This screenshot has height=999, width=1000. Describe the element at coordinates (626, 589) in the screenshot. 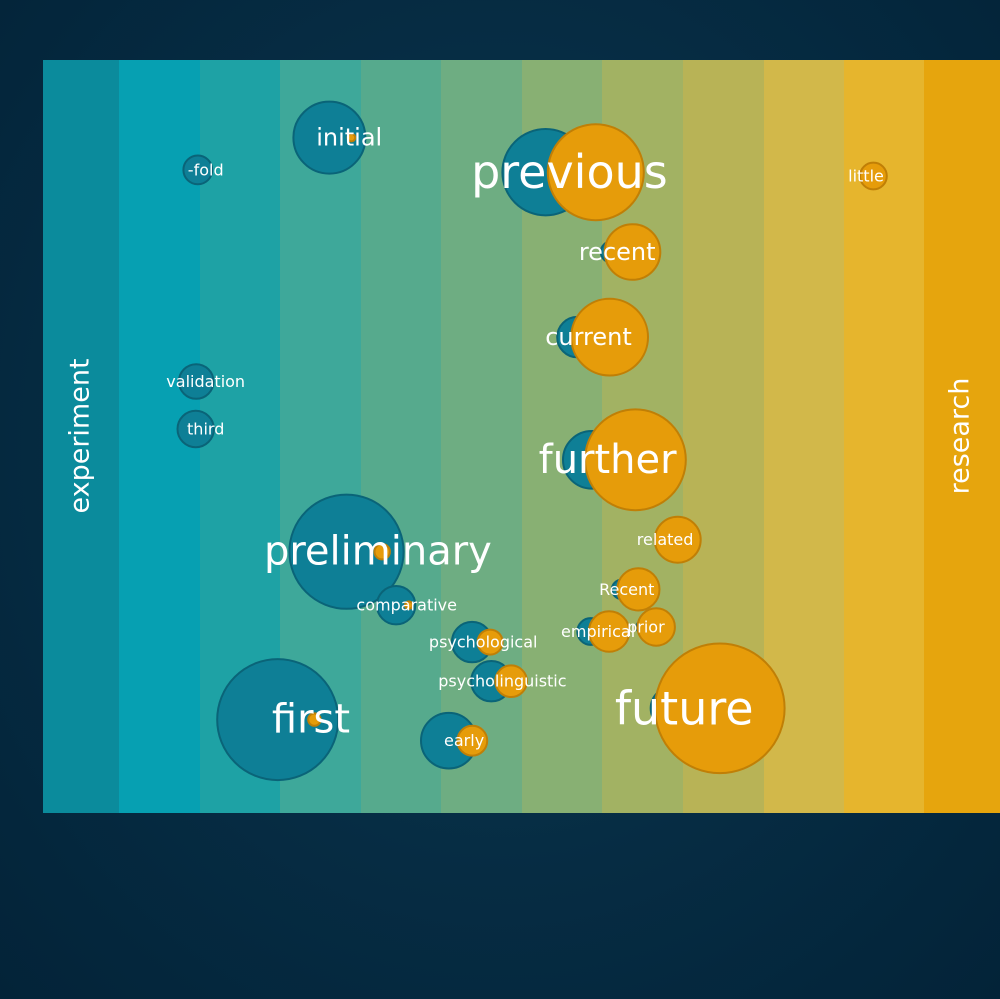

I see `word-label: Recent` at that location.